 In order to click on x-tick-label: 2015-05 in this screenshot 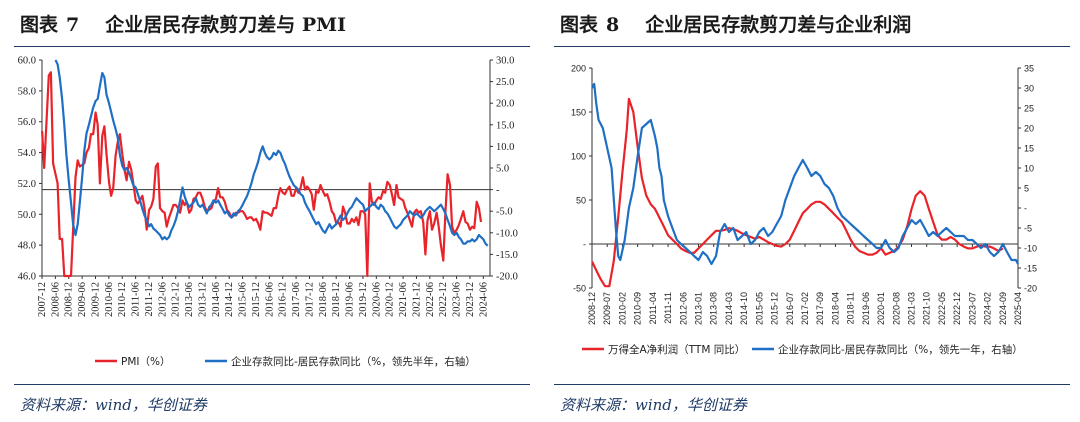, I will do `click(759, 308)`.